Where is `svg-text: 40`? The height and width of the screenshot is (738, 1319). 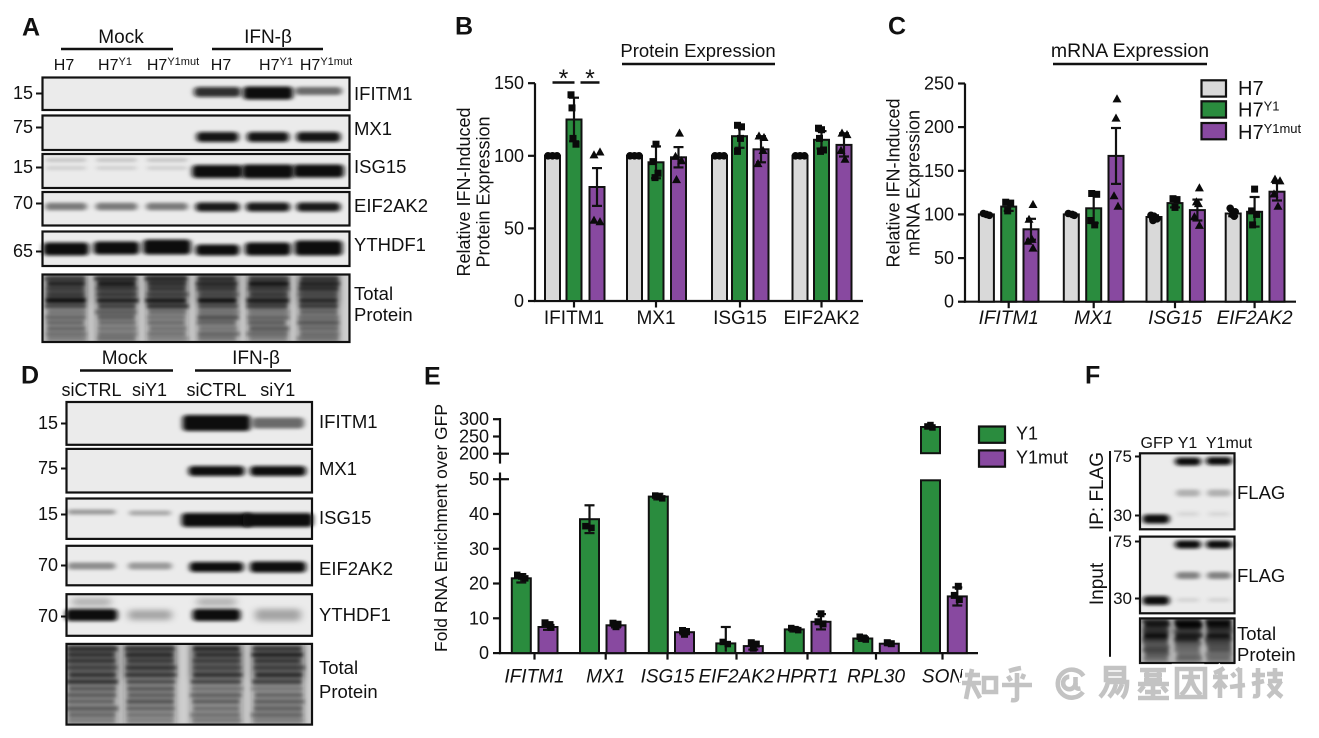 svg-text: 40 is located at coordinates (479, 514).